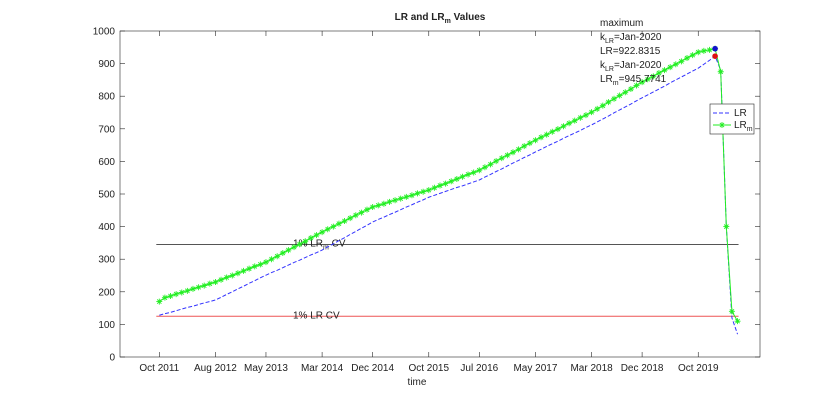 The height and width of the screenshot is (401, 830). Describe the element at coordinates (106, 195) in the screenshot. I see `y-tick-label: 500` at that location.